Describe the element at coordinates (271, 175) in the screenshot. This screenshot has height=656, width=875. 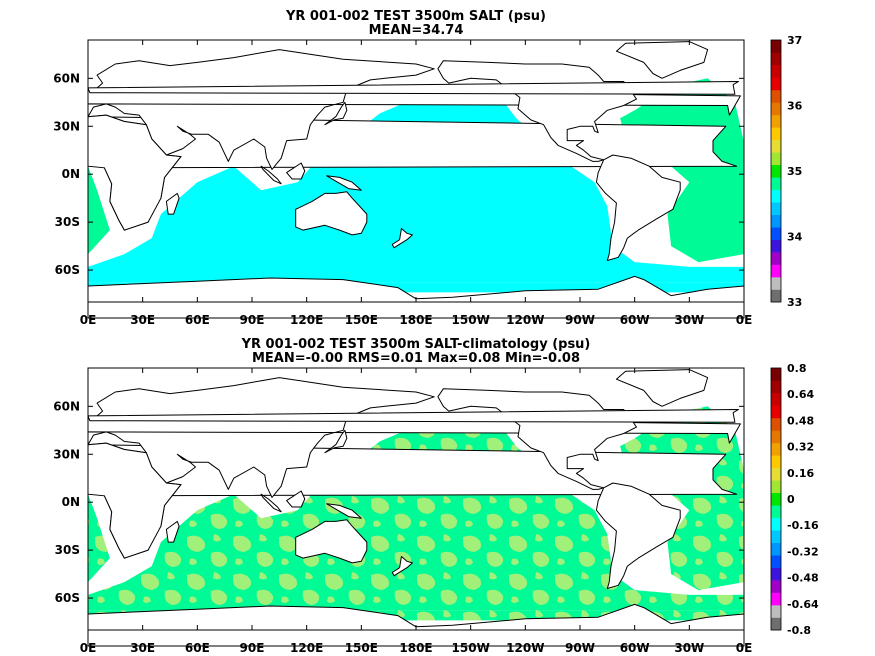
I see `coastline-sumatra` at that location.